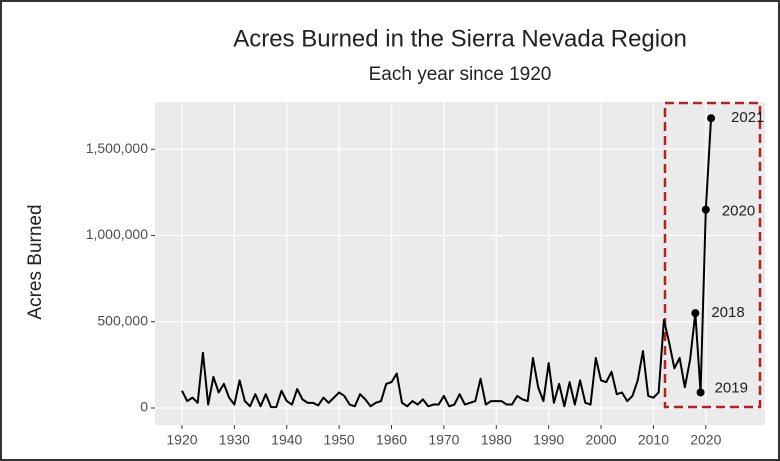 The width and height of the screenshot is (780, 461). What do you see at coordinates (712, 255) in the screenshot?
I see `highlight-box` at bounding box center [712, 255].